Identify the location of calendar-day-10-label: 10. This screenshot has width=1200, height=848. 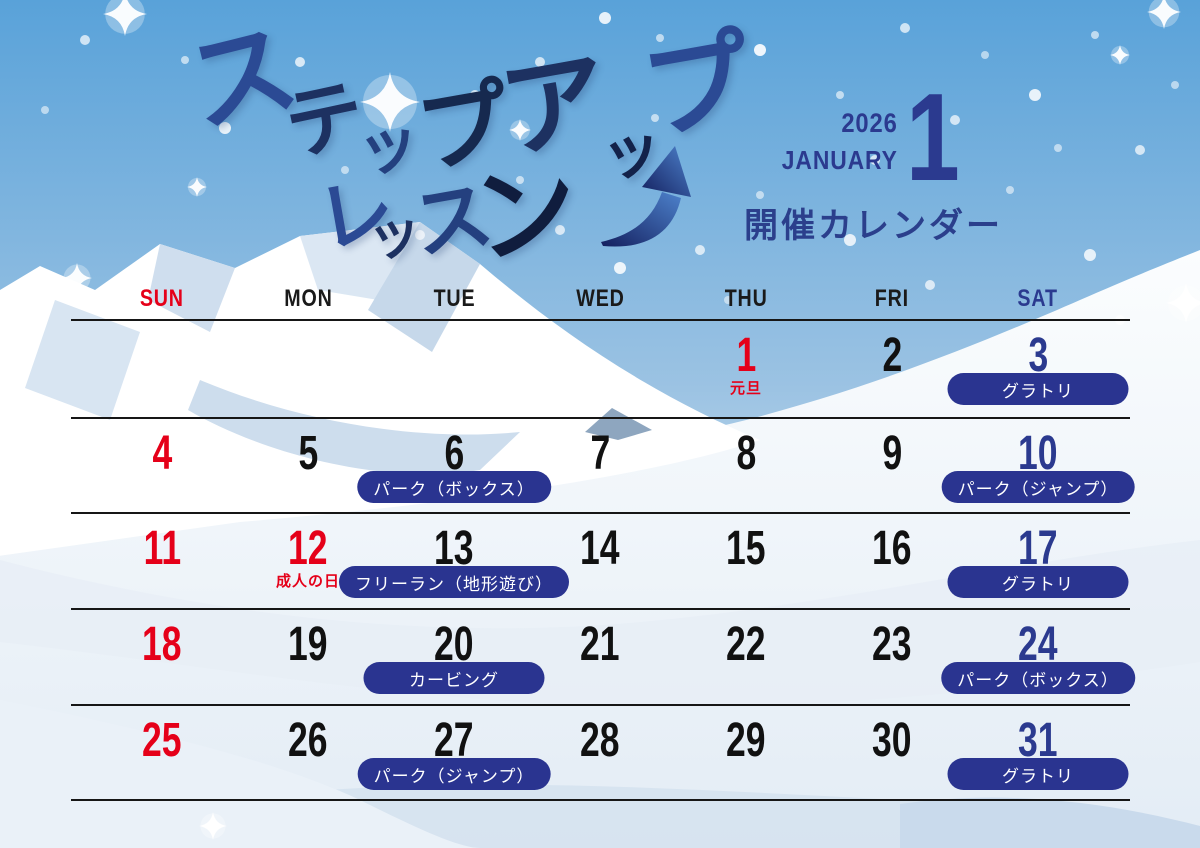
(1038, 453).